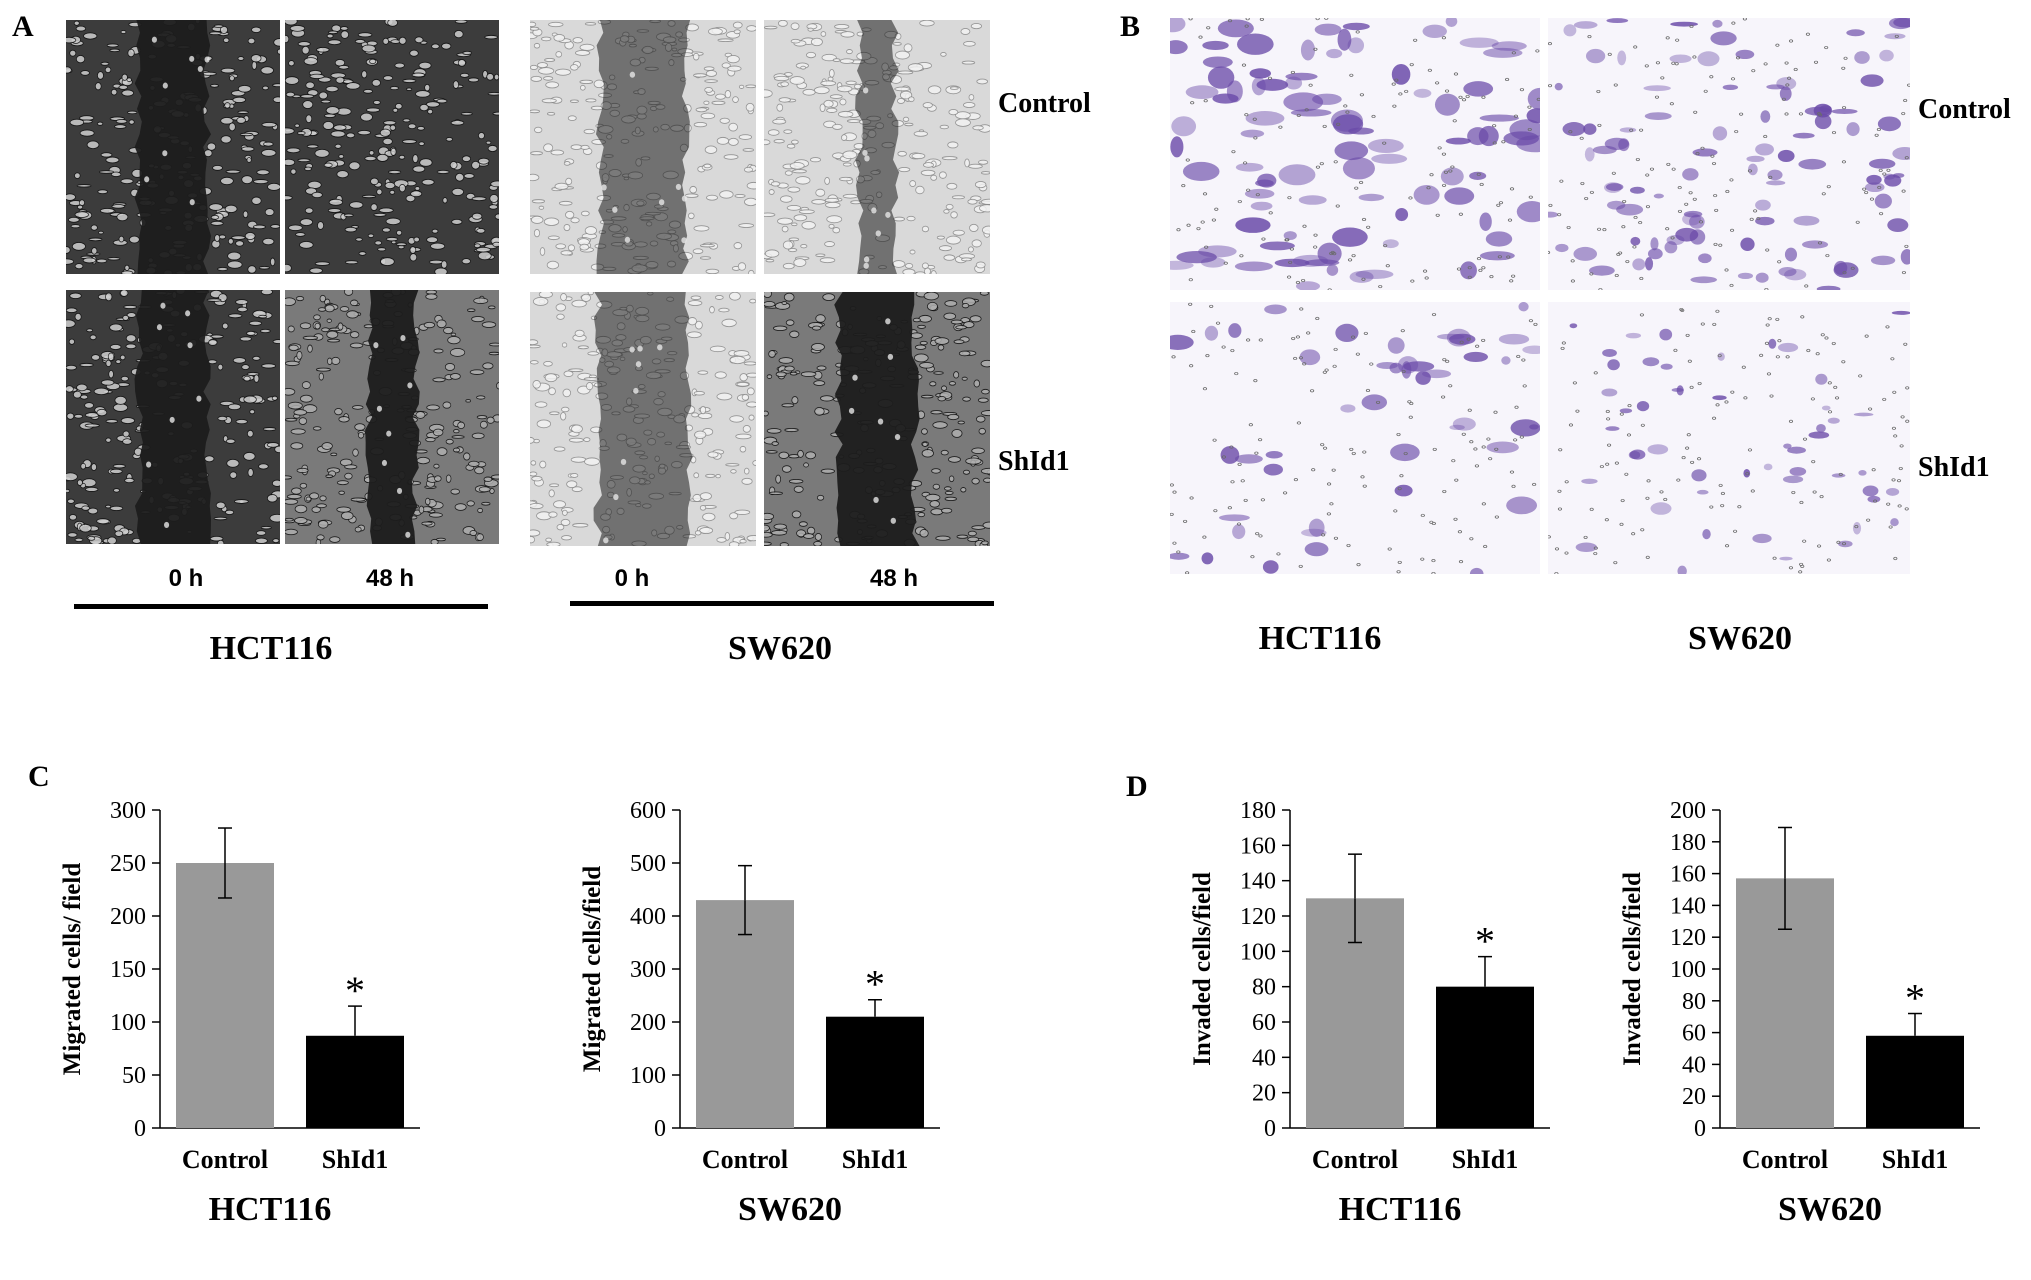 Image resolution: width=2031 pixels, height=1280 pixels. What do you see at coordinates (270, 1209) in the screenshot?
I see `chart-title: HCT116` at bounding box center [270, 1209].